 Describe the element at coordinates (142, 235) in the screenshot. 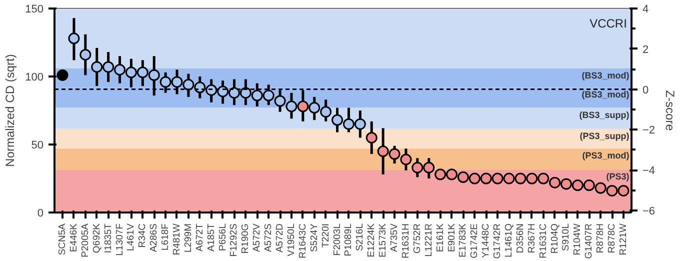

I see `x-tick-label: R34C` at that location.